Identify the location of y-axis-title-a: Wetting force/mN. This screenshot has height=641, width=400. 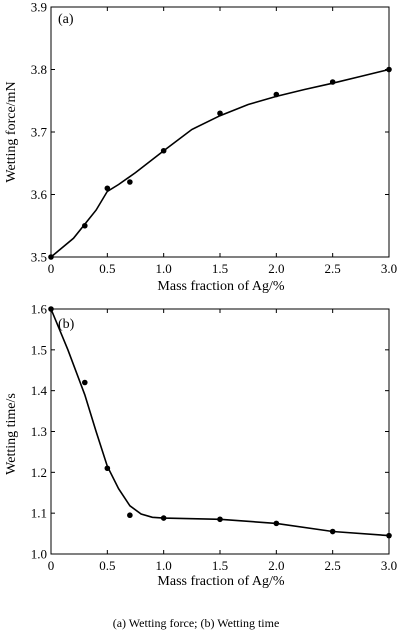
(11, 131).